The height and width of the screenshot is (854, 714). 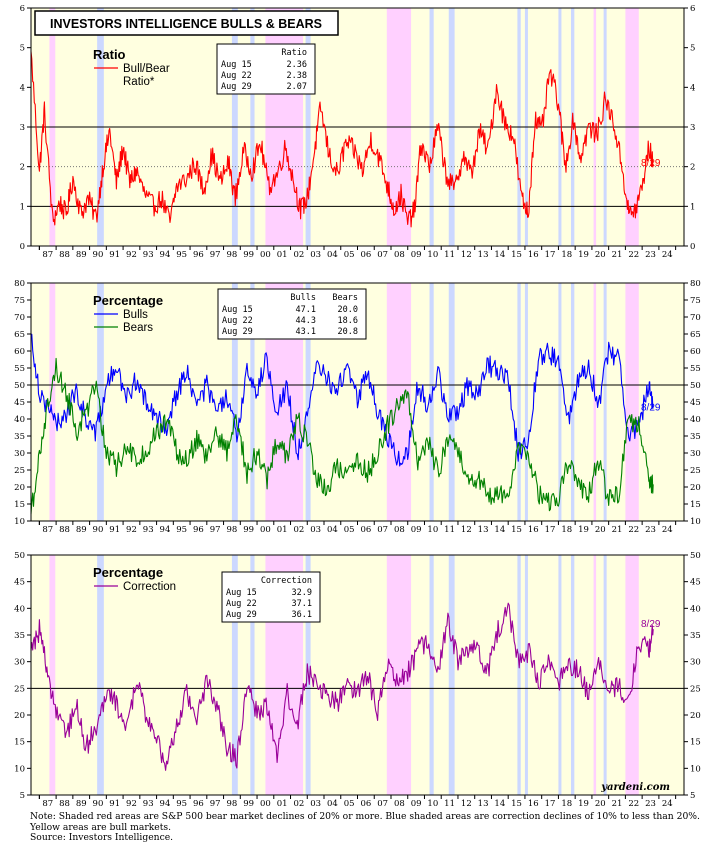 What do you see at coordinates (232, 804) in the screenshot?
I see `x-tick-label: 98` at bounding box center [232, 804].